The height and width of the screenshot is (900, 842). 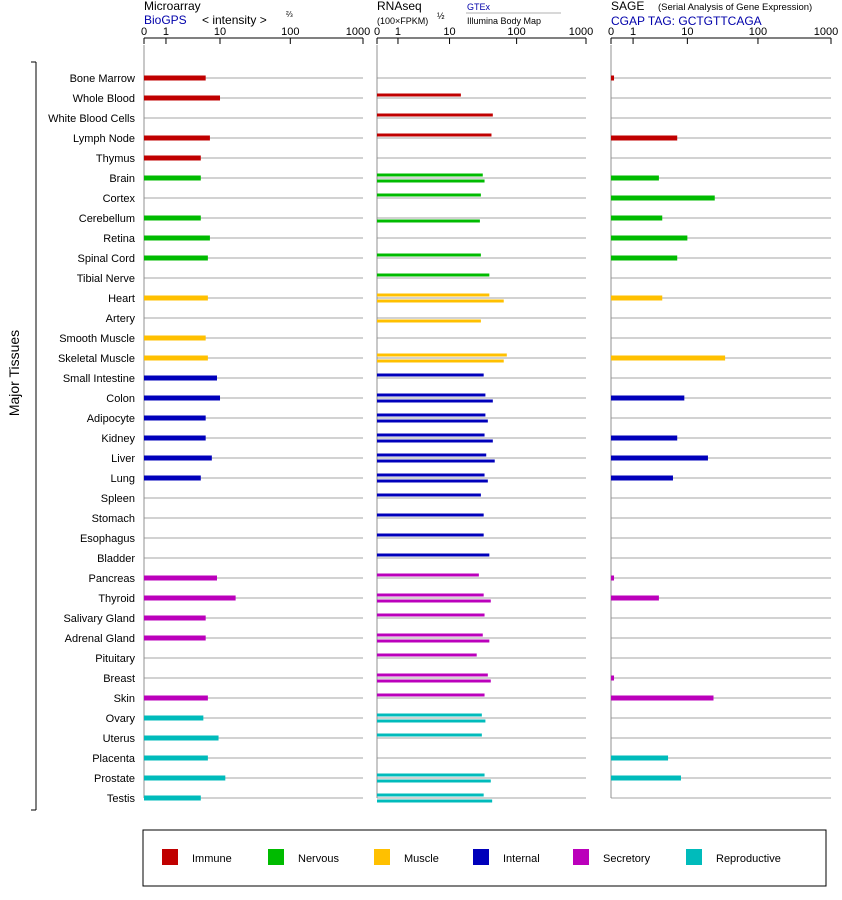 I want to click on microarray-tick-label: 10, so click(x=220, y=32).